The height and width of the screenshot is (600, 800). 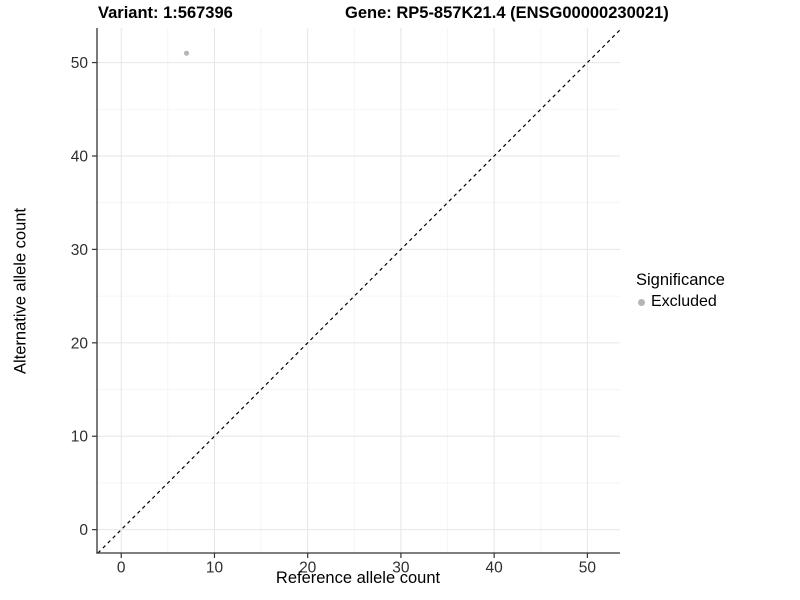 I want to click on data-point, so click(x=186, y=53).